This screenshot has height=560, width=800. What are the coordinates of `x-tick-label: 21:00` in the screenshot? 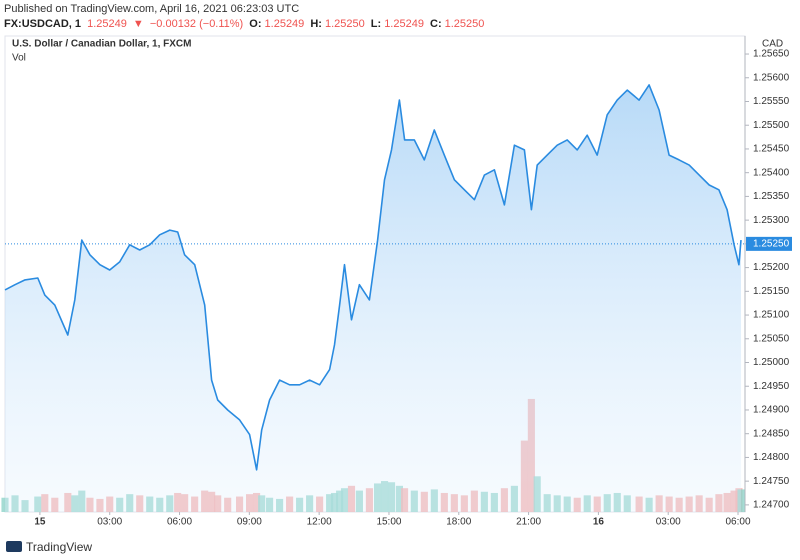 It's located at (528, 522).